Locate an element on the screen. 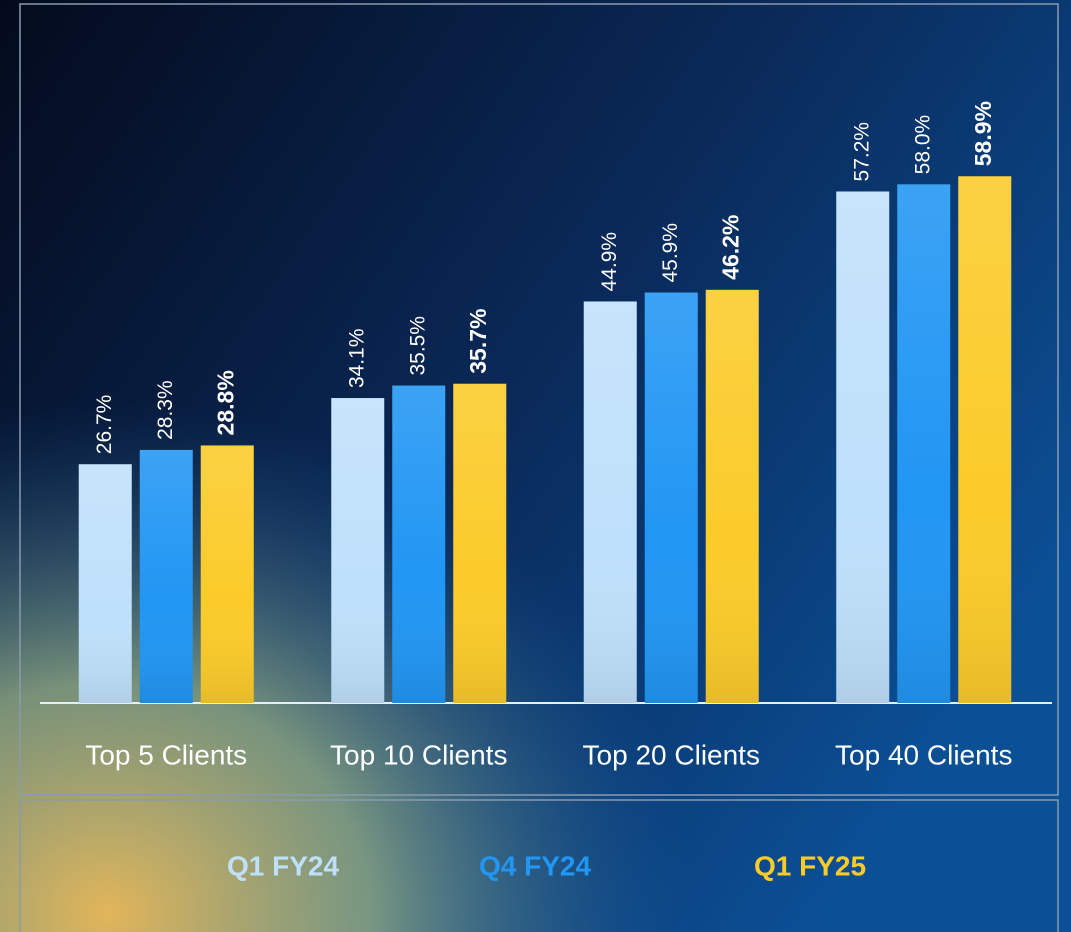 This screenshot has height=932, width=1071. value-label: 34.1% is located at coordinates (356, 359).